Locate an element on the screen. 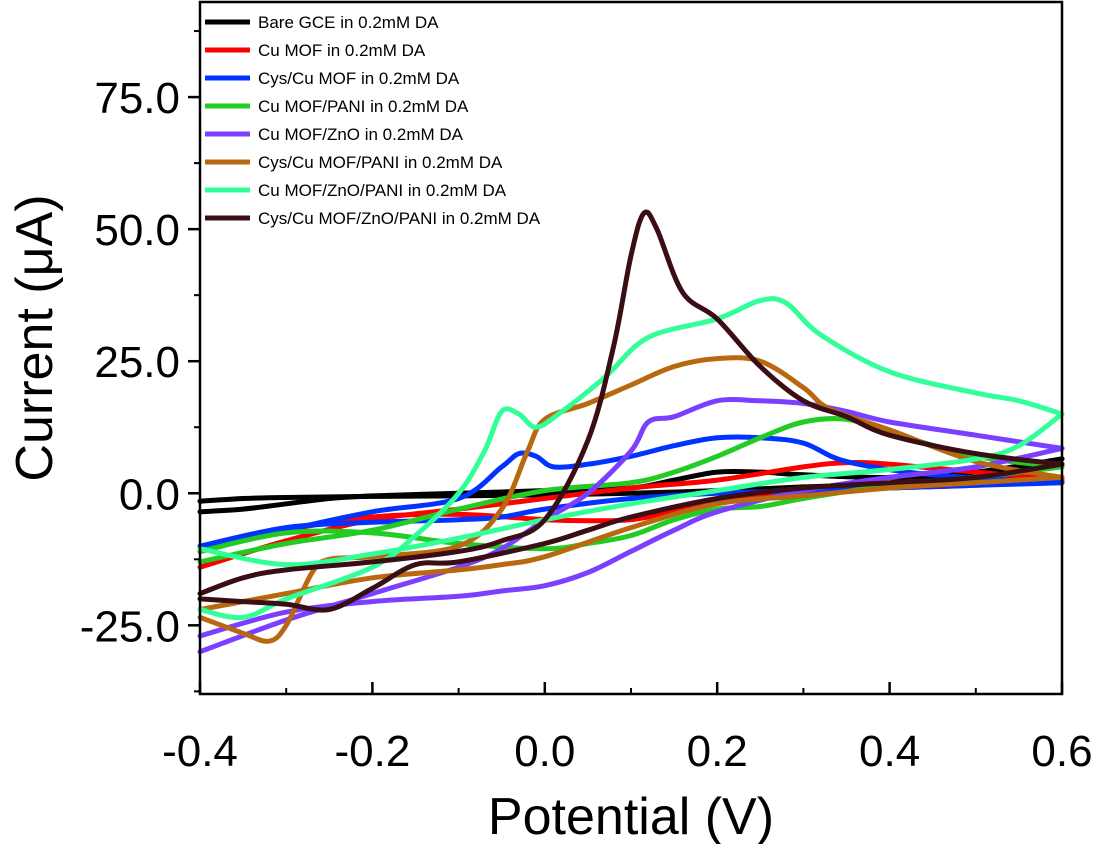  x-tick-label: 0.2 is located at coordinates (717, 751).